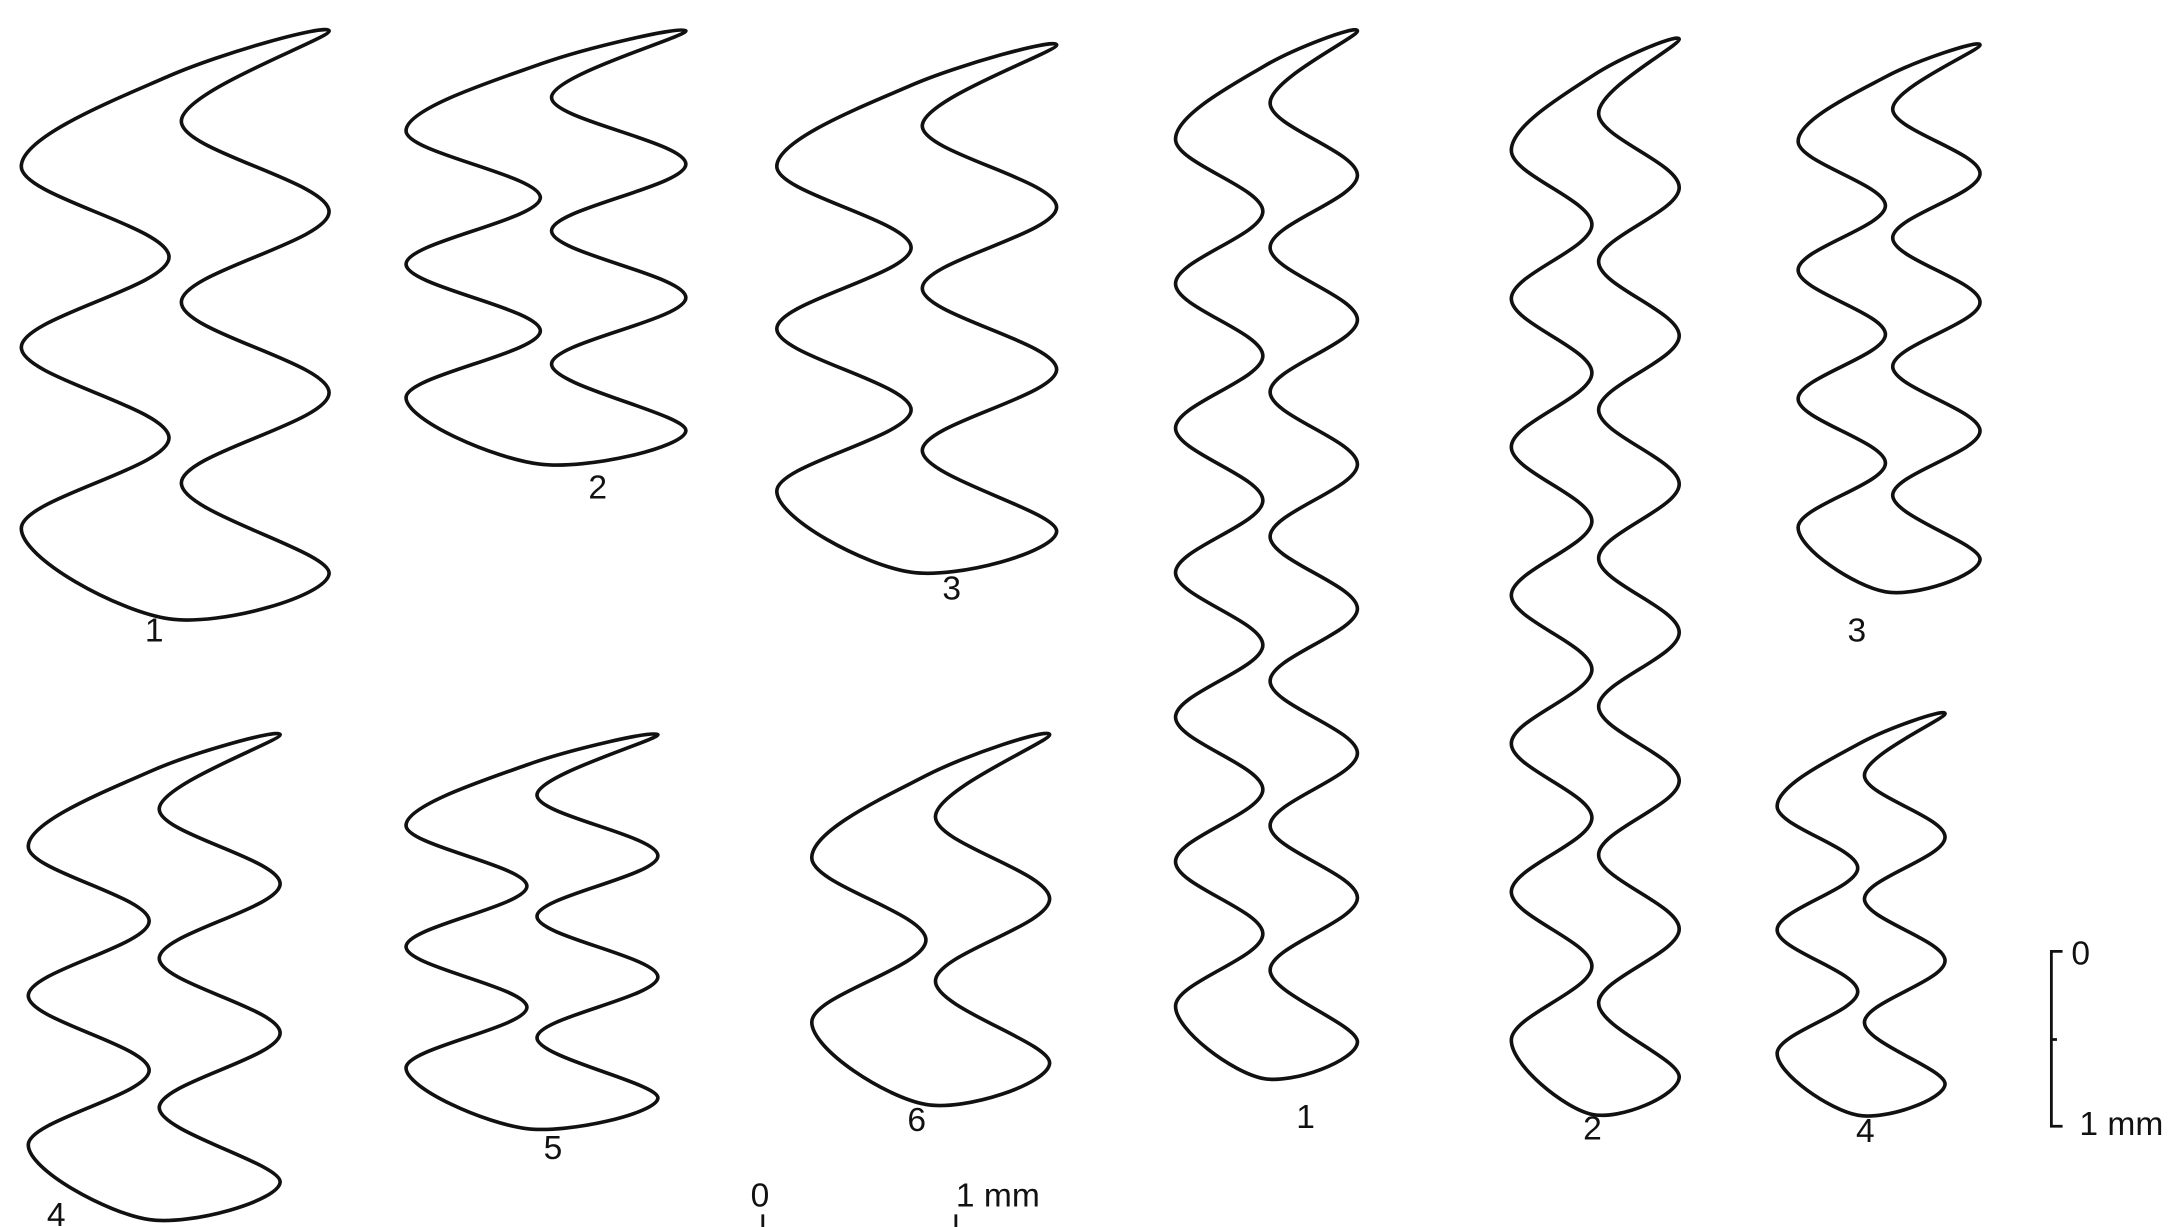 This screenshot has width=2172, height=1227. What do you see at coordinates (916, 1120) in the screenshot?
I see `specimen-label: 6` at bounding box center [916, 1120].